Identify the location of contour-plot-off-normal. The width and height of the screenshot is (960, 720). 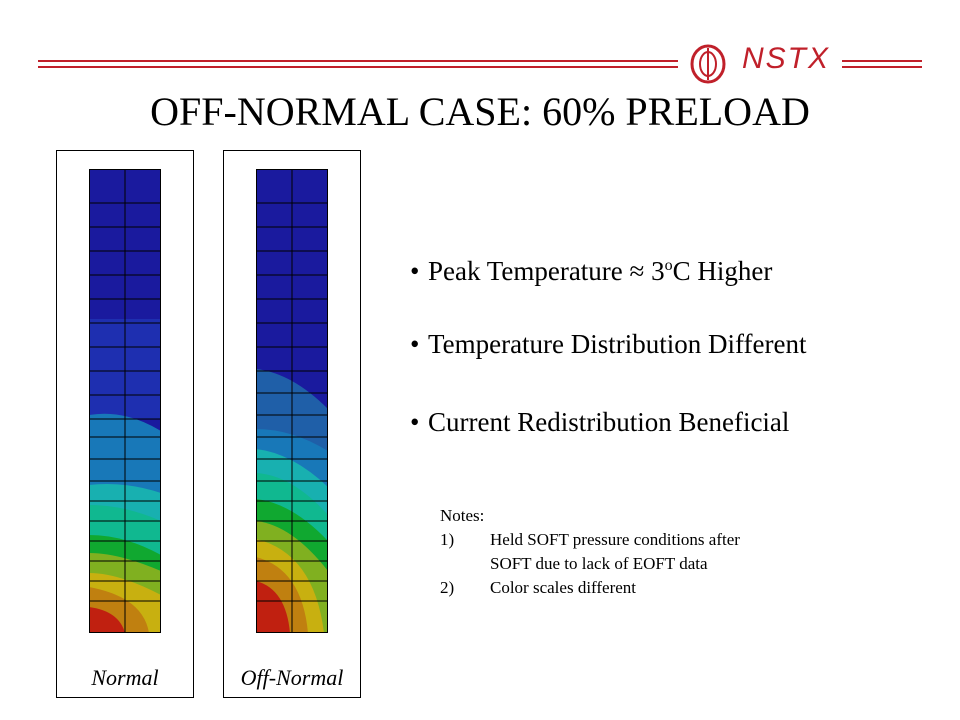
(292, 401).